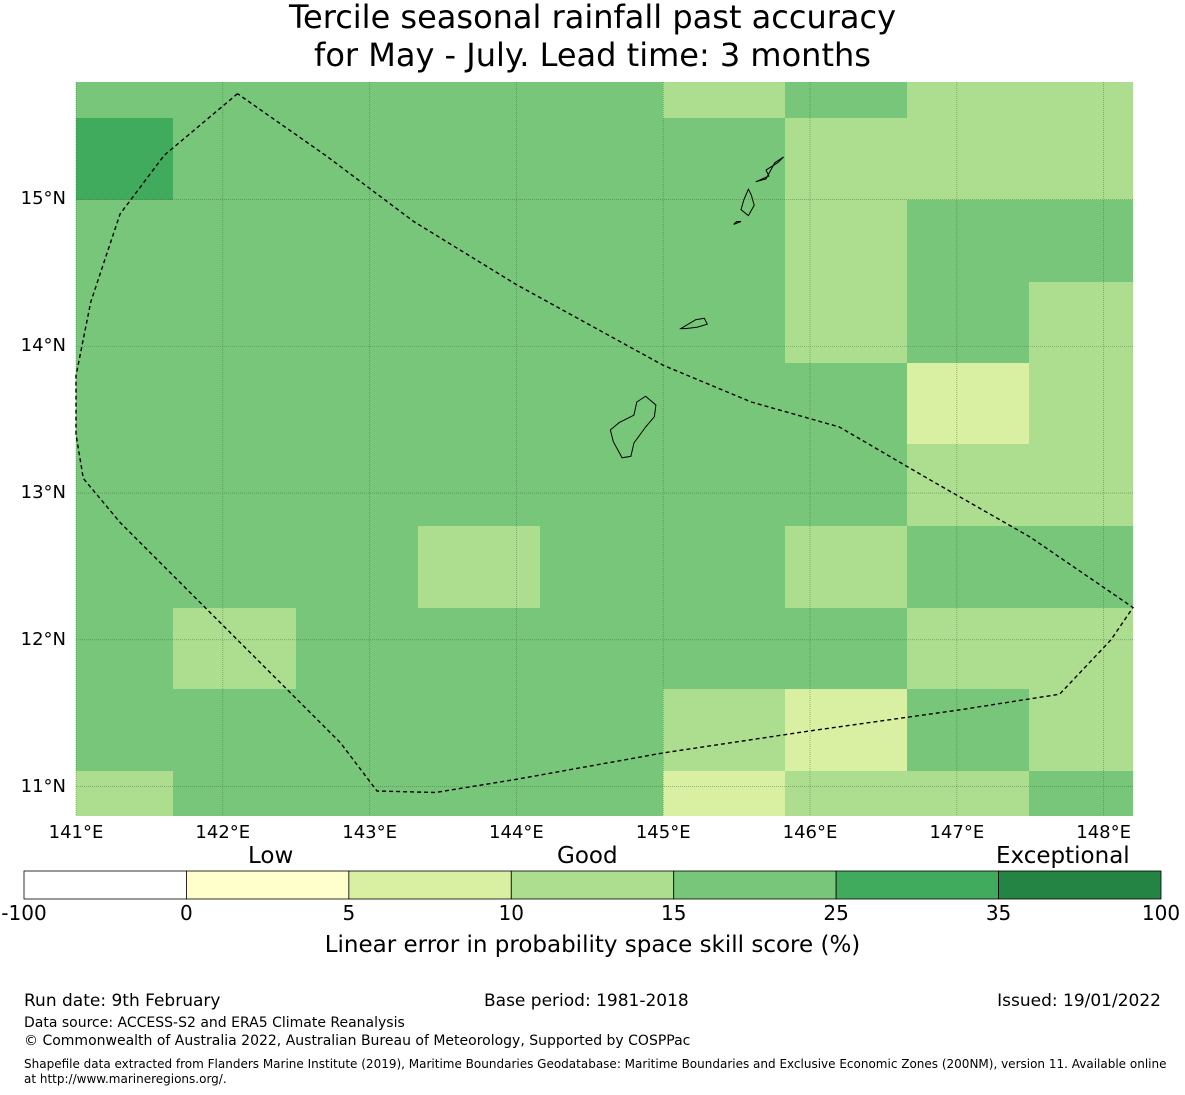 The height and width of the screenshot is (1095, 1185). I want to click on colorbar-tick-label: 100, so click(1161, 913).